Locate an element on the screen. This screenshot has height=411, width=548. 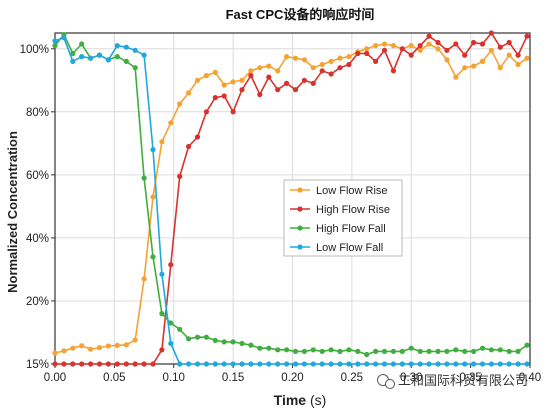
legend-label: Low Flow Rise is located at coordinates (352, 191).